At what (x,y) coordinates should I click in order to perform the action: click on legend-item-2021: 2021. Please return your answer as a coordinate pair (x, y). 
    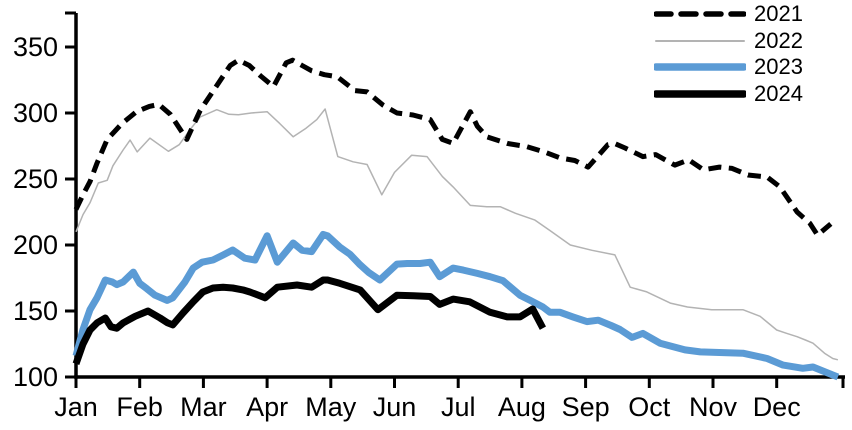
    Looking at the image, I should click on (728, 14).